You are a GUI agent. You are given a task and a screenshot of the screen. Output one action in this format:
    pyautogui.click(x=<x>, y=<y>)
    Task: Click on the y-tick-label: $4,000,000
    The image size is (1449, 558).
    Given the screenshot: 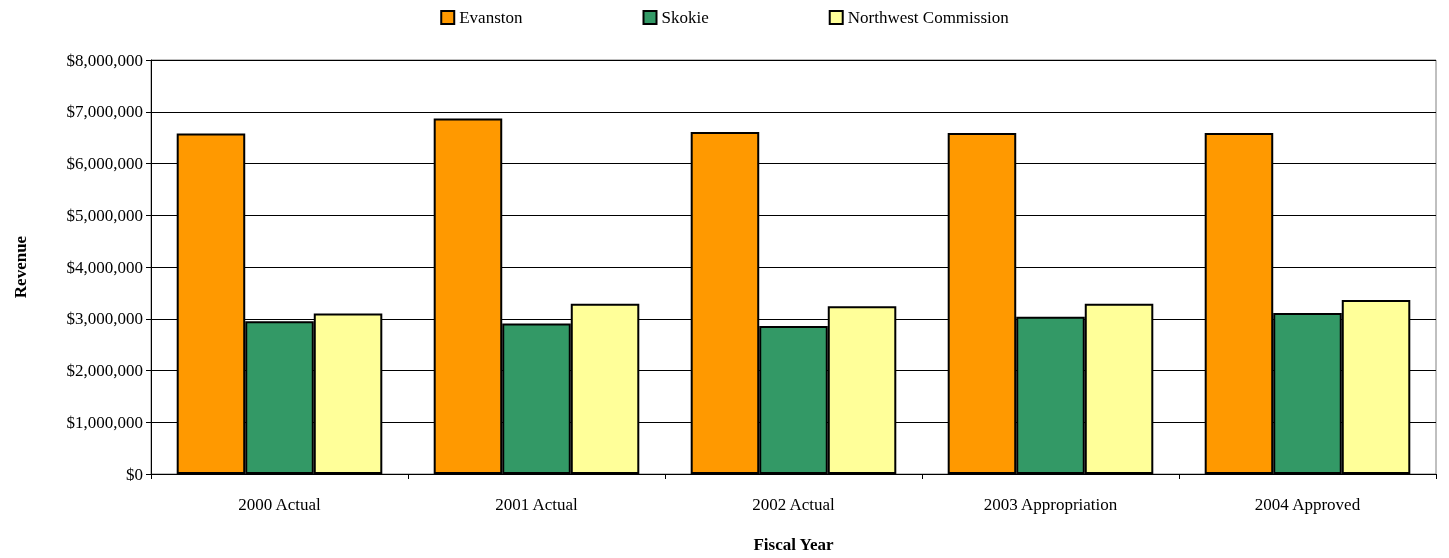 What is the action you would take?
    pyautogui.click(x=104, y=267)
    